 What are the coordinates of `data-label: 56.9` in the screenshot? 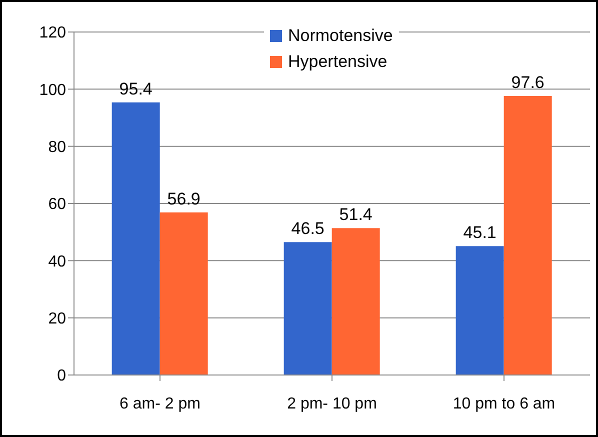 It's located at (183, 198).